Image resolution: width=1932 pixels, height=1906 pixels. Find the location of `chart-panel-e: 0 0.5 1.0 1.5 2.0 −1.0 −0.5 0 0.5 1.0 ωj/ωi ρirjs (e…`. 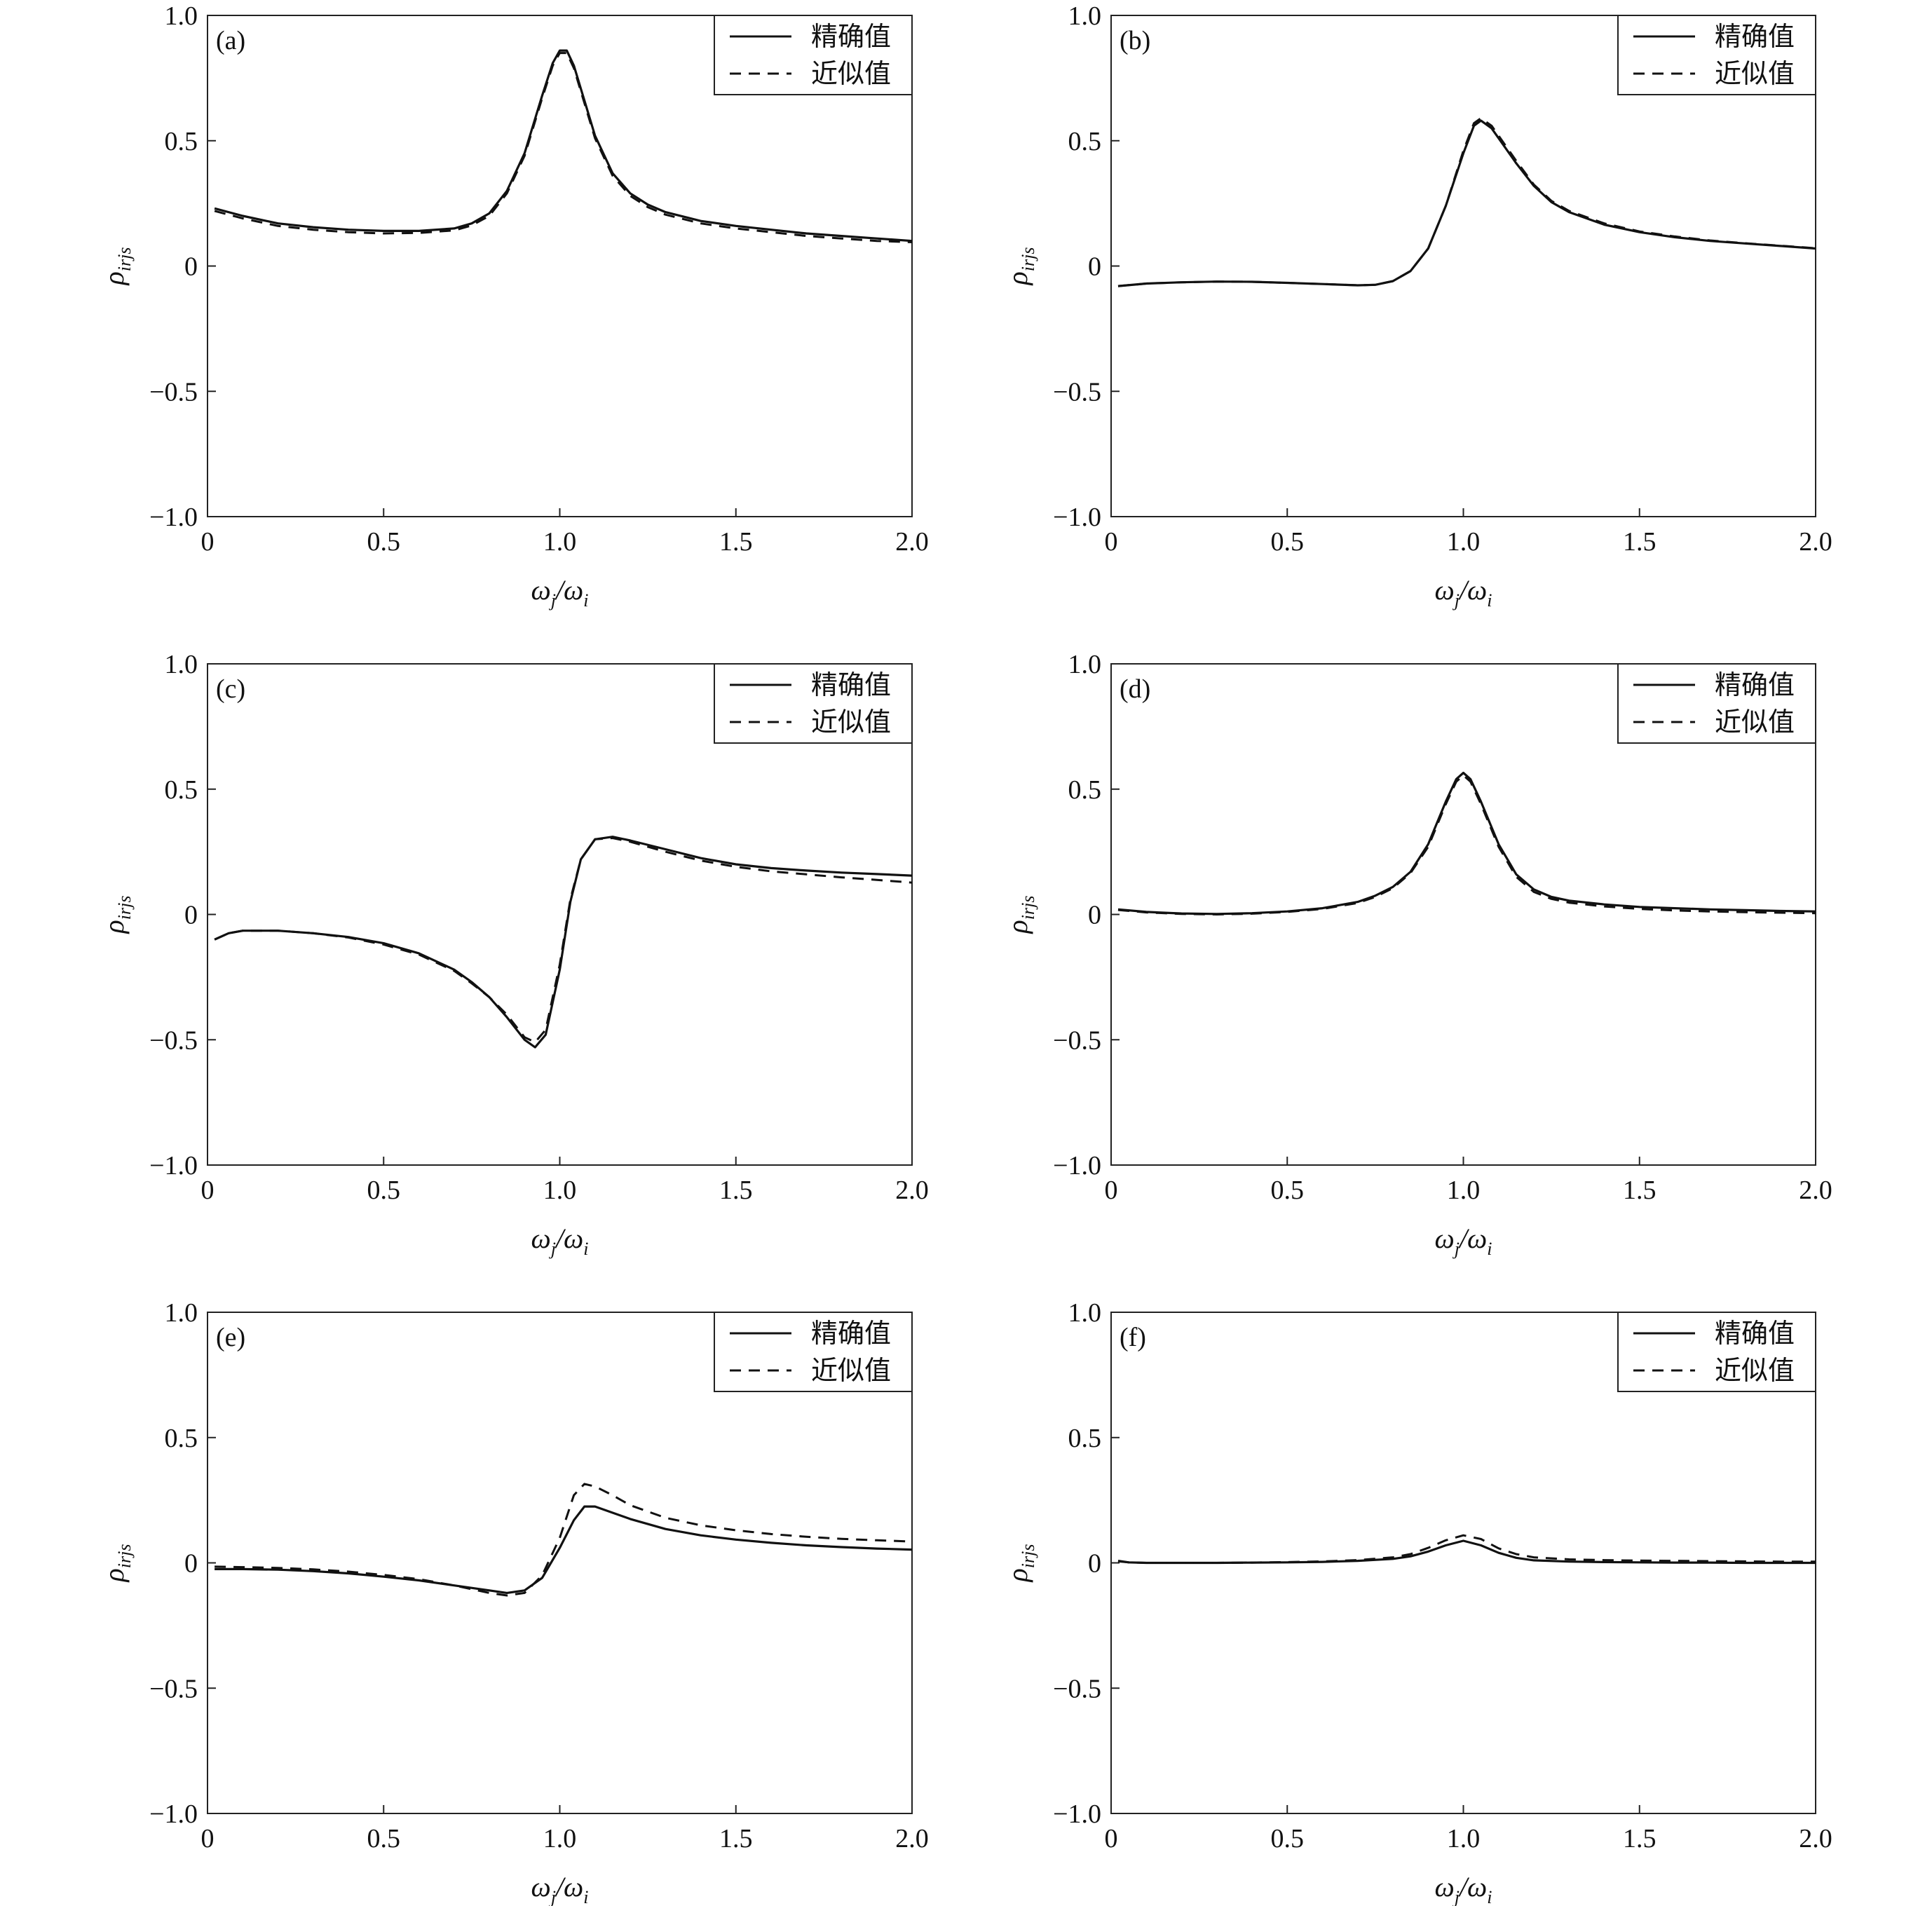

chart-panel-e: 0 0.5 1.0 1.5 2.0 −1.0 −0.5 0 0.5 1.0 ωj/ωi ρirjs (e… is located at coordinates (513, 1602).